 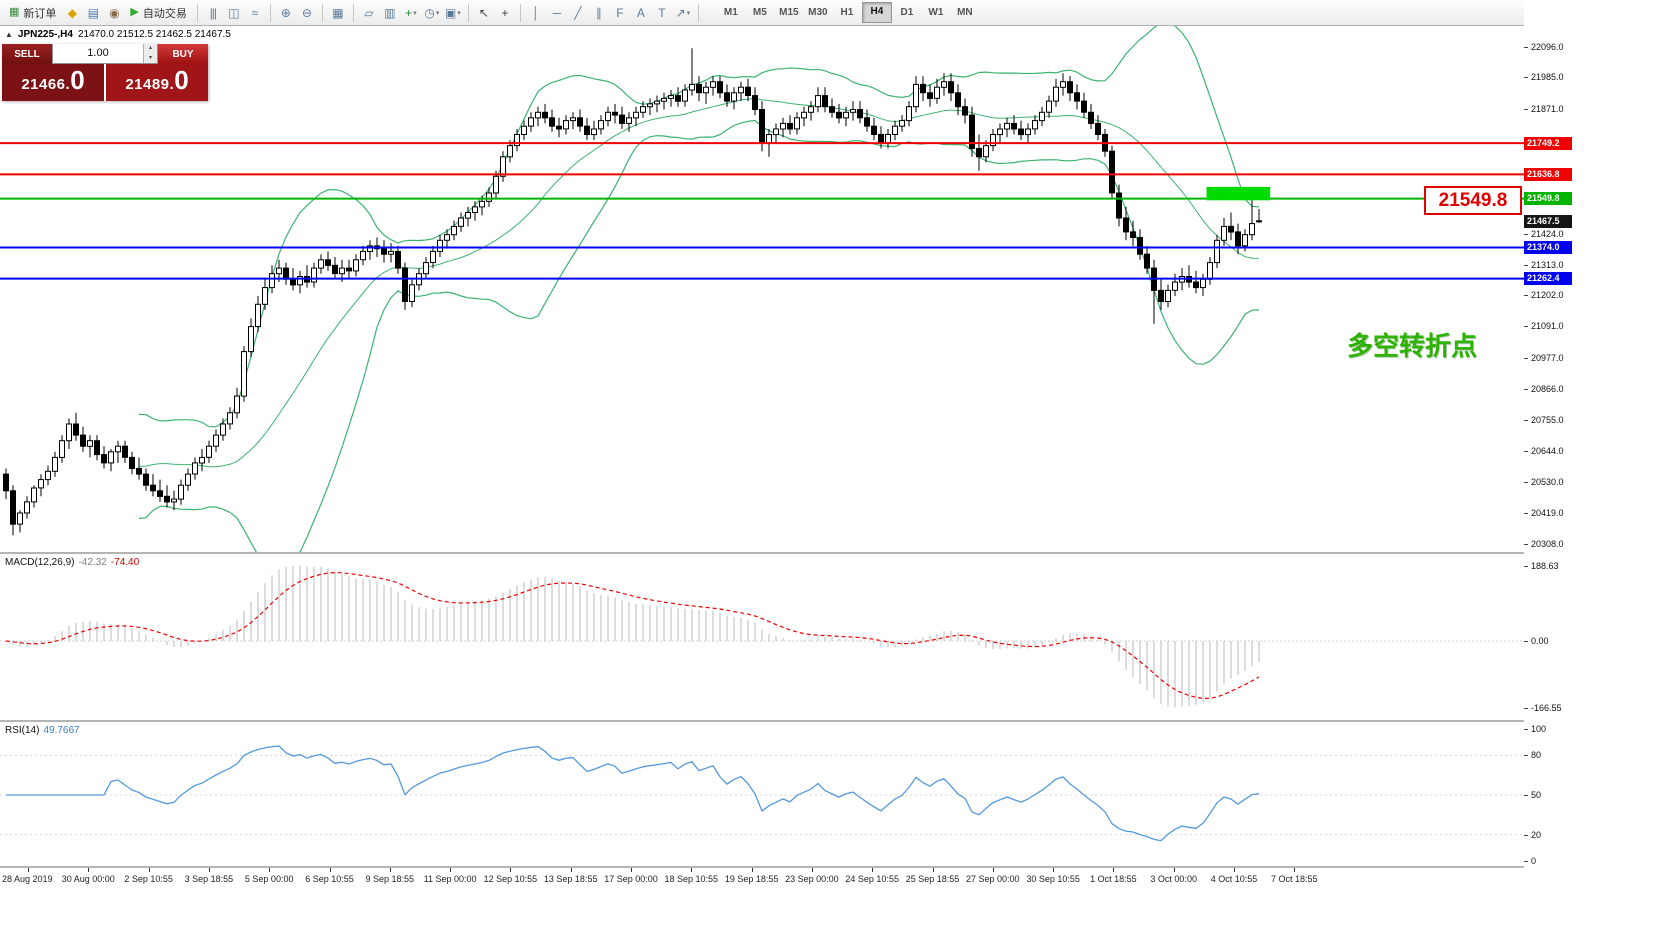 I want to click on navigator-icon: ◉, so click(x=114, y=12).